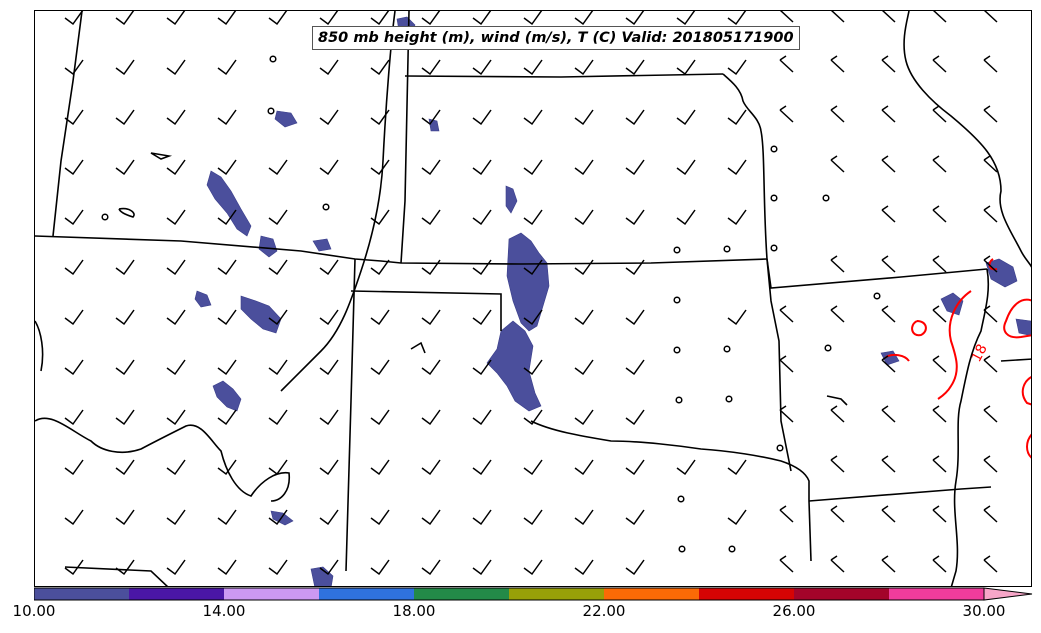 Image resolution: width=1041 pixels, height=633 pixels. Describe the element at coordinates (414, 611) in the screenshot. I see `colorbar-tick-label: 18.00` at that location.